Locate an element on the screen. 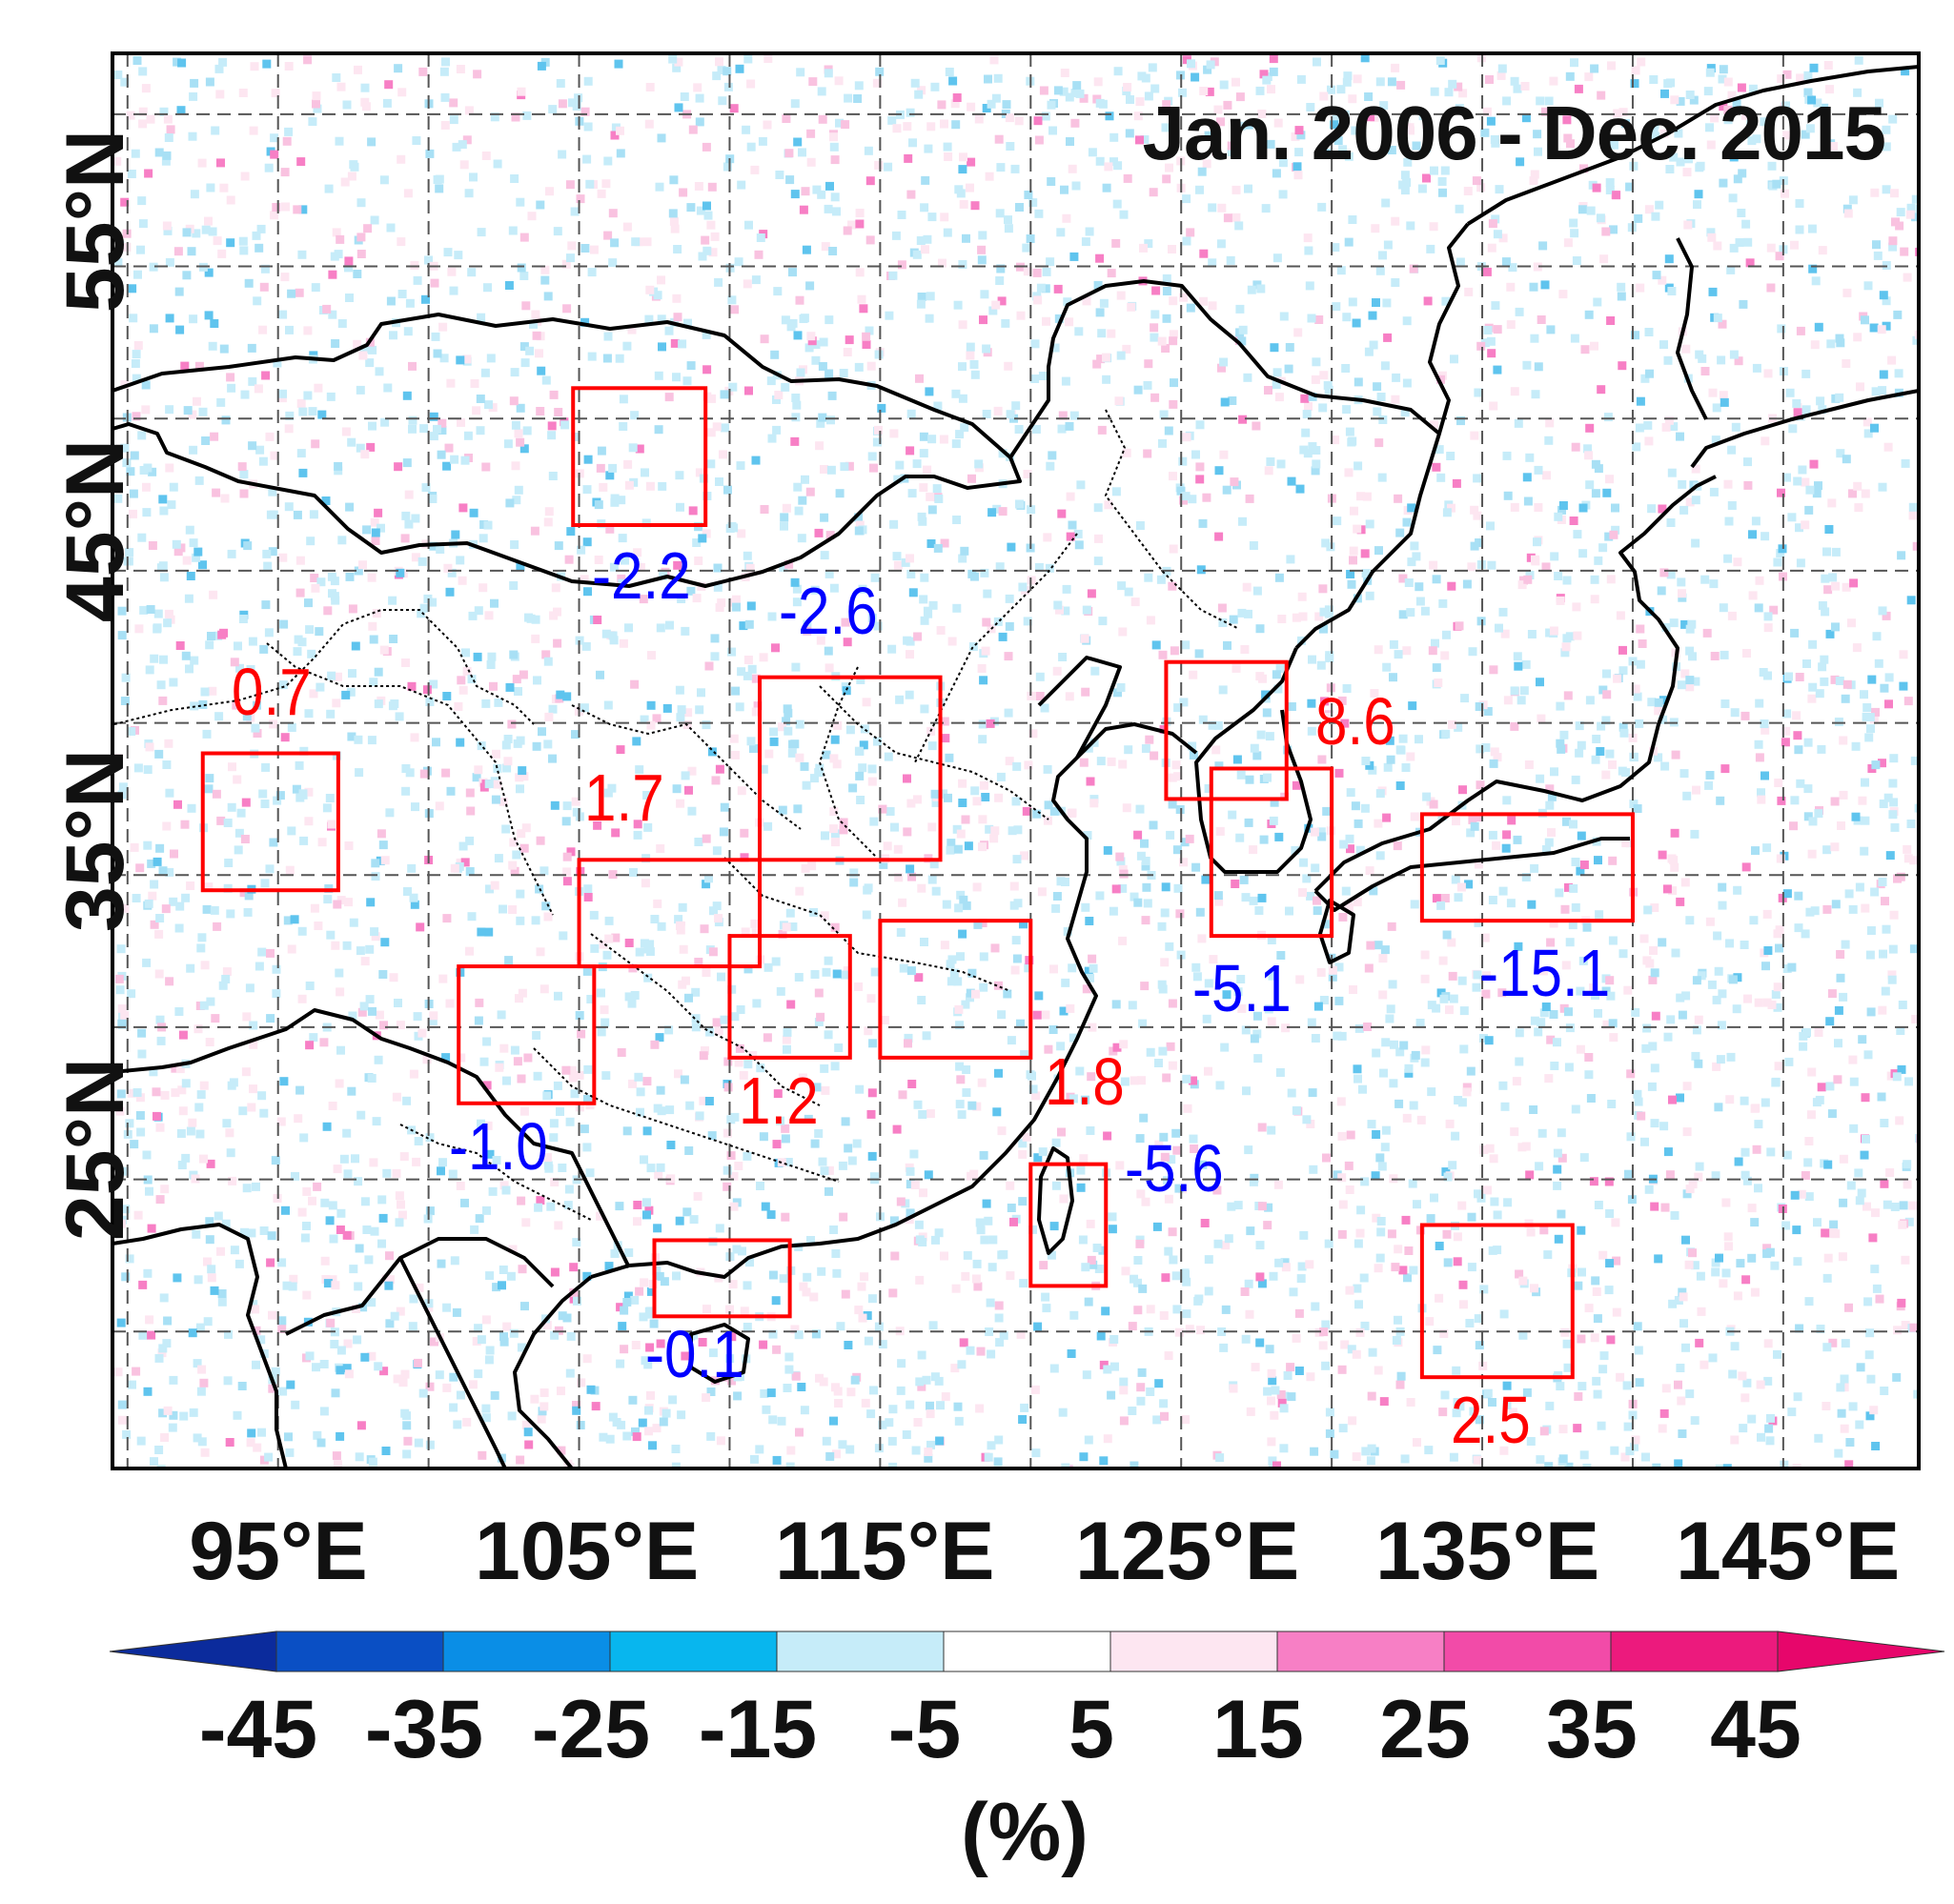  lon-tick-105e: 105°E is located at coordinates (587, 1551).